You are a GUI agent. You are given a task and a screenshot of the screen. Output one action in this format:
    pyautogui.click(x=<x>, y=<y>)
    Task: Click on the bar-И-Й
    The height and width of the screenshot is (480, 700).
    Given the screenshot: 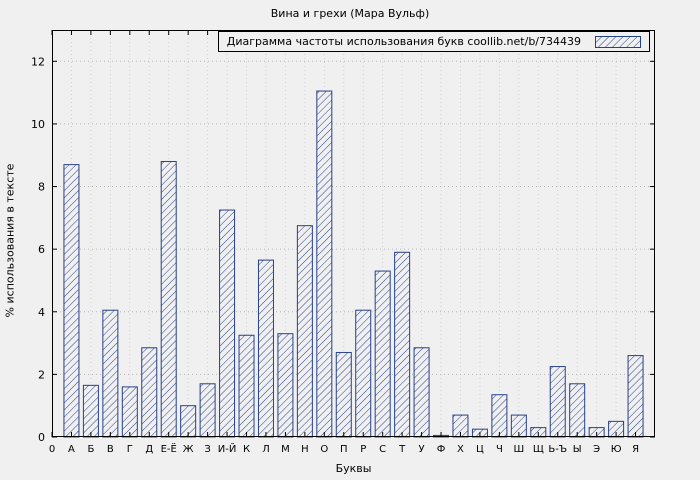 What is the action you would take?
    pyautogui.click(x=227, y=323)
    